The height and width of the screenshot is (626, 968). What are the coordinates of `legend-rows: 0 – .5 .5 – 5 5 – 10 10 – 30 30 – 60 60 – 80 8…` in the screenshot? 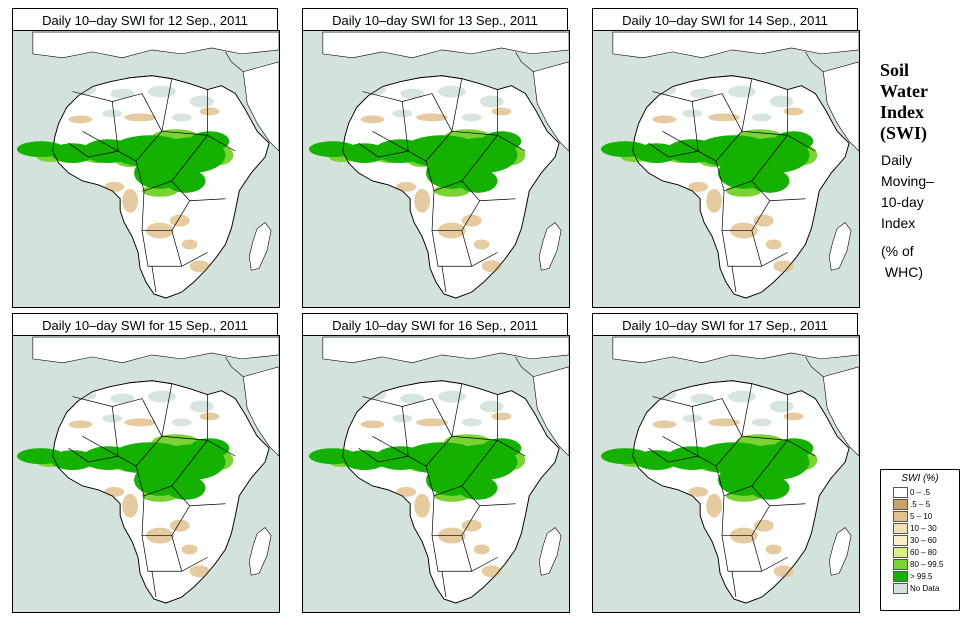 It's located at (920, 540).